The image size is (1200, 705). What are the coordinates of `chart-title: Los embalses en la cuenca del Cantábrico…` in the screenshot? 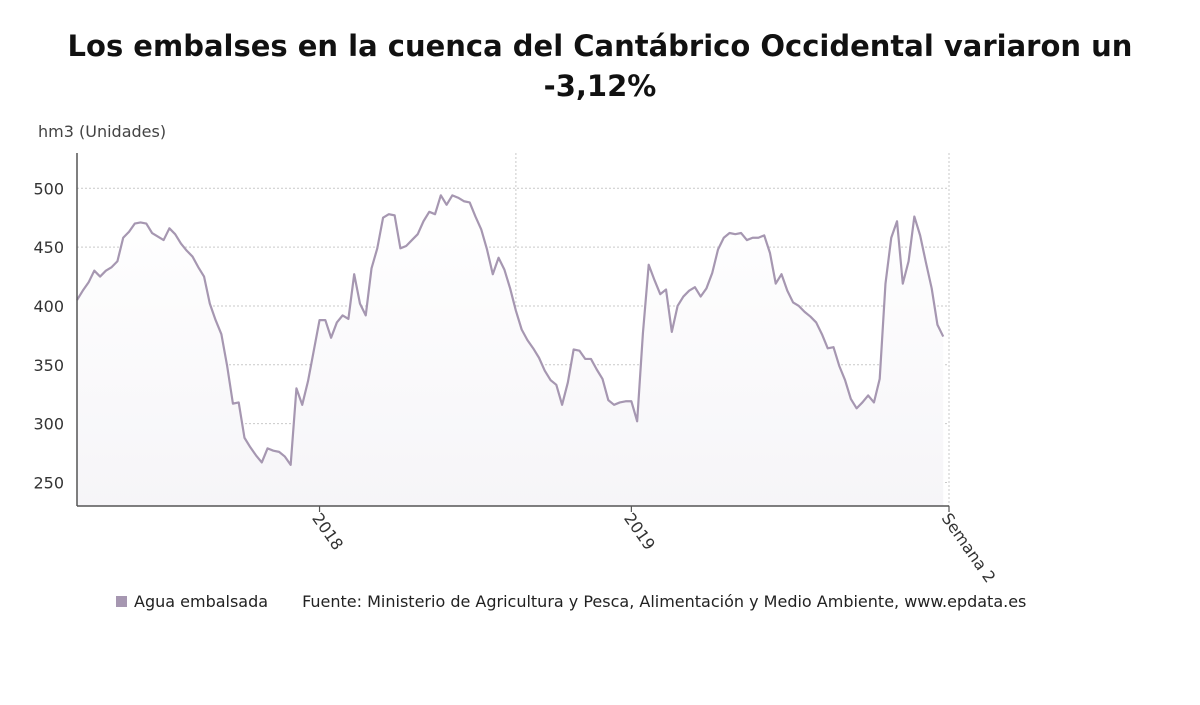 It's located at (600, 66).